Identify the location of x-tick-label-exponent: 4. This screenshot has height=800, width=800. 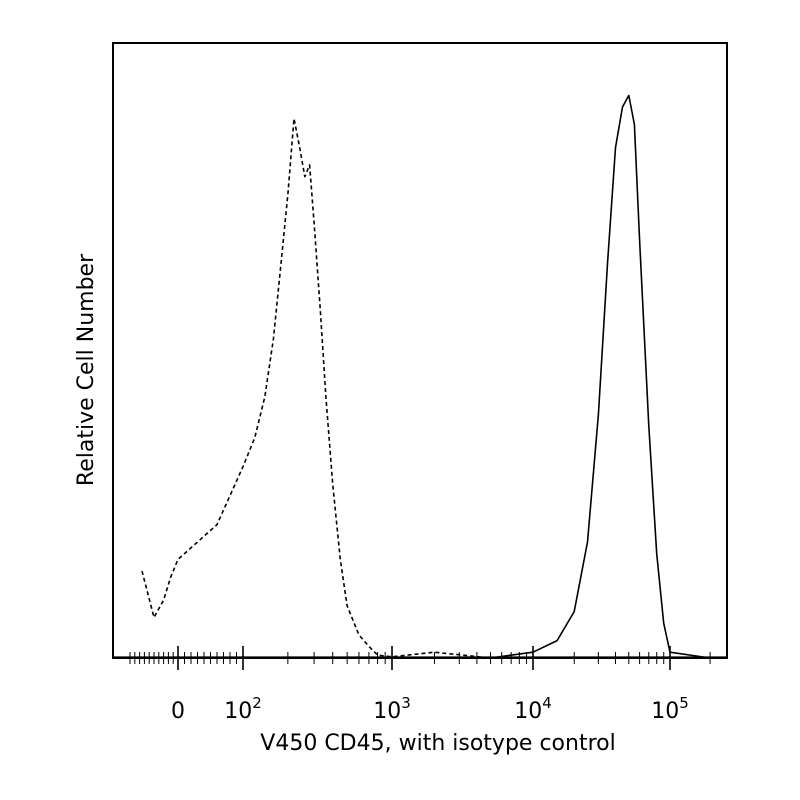
(547, 703).